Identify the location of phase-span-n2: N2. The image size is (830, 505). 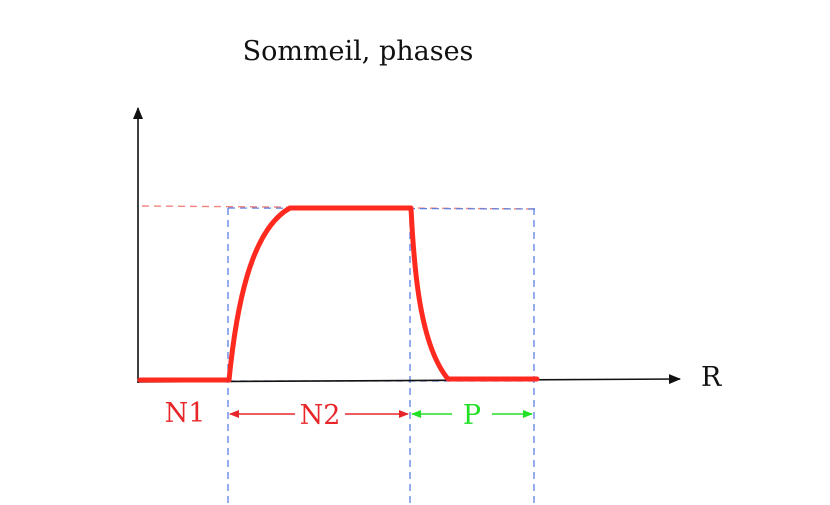
(319, 415).